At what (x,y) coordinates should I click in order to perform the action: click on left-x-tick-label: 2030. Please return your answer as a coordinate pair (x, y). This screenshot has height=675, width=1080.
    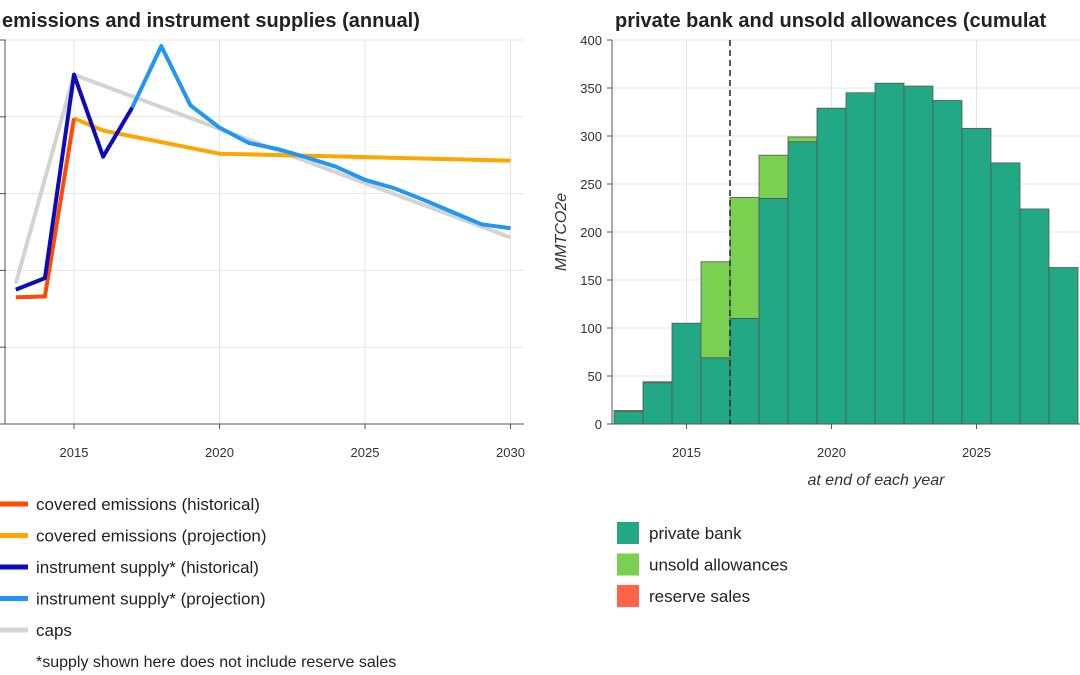
    Looking at the image, I should click on (510, 452).